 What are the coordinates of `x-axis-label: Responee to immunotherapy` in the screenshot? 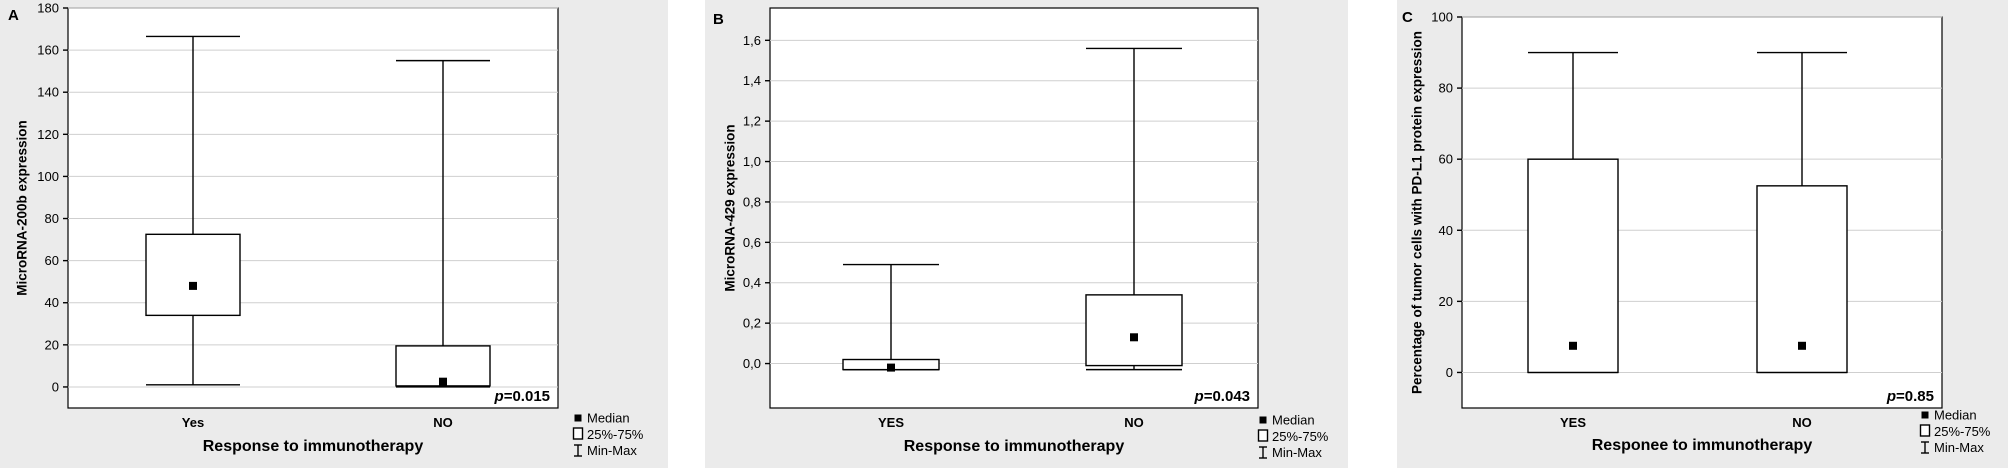 It's located at (1702, 445).